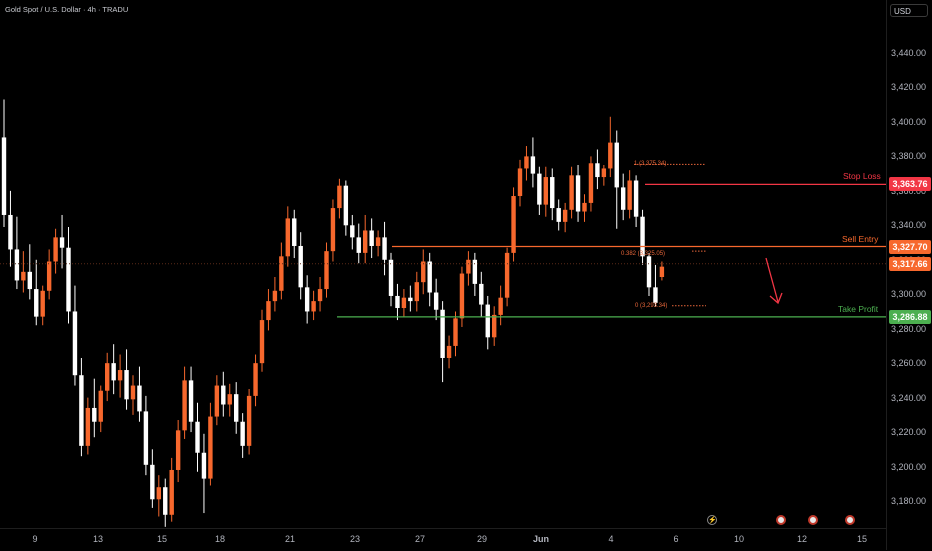 This screenshot has width=932, height=551. Describe the element at coordinates (802, 539) in the screenshot. I see `time-tick-label: 12` at that location.